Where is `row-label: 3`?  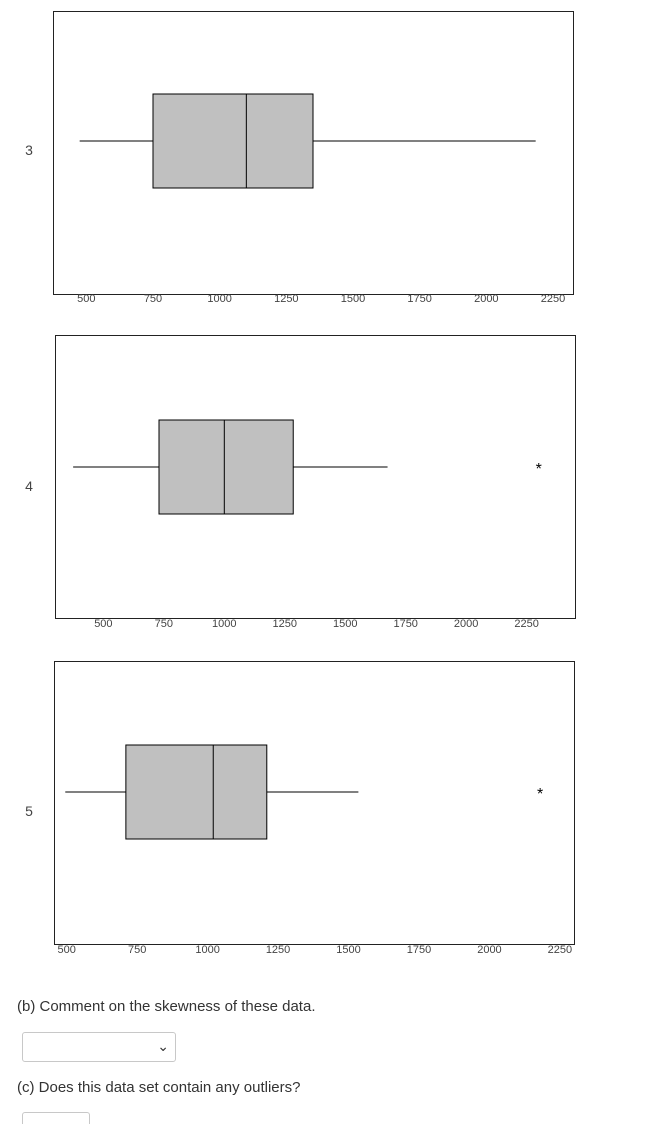 row-label: 3 is located at coordinates (29, 150).